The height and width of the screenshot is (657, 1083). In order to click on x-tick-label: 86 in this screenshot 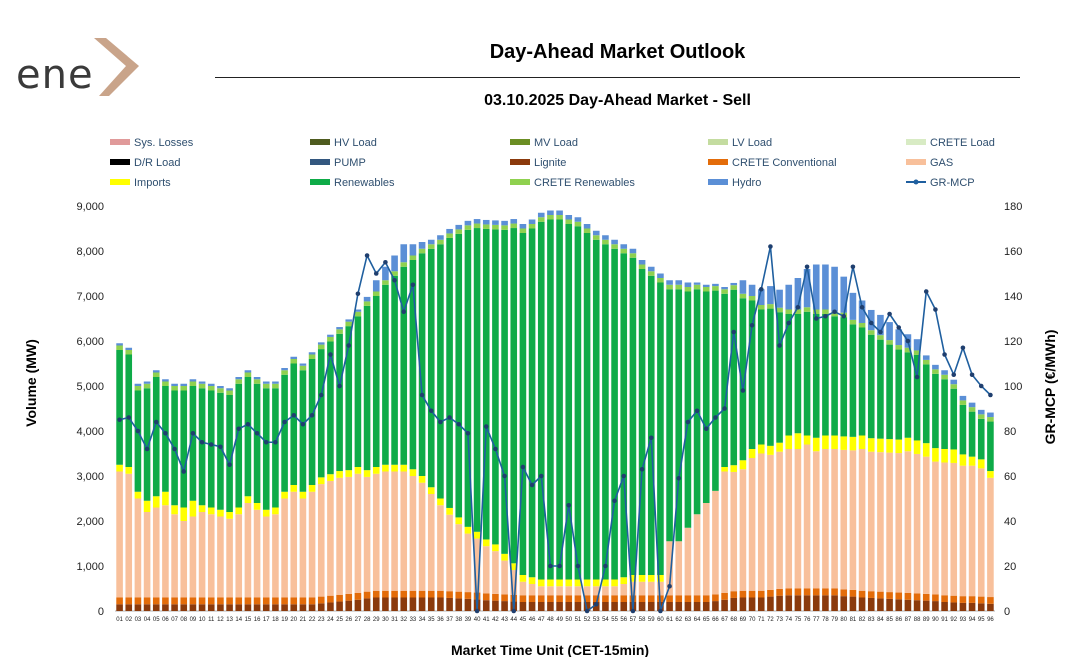, I will do `click(898, 620)`.